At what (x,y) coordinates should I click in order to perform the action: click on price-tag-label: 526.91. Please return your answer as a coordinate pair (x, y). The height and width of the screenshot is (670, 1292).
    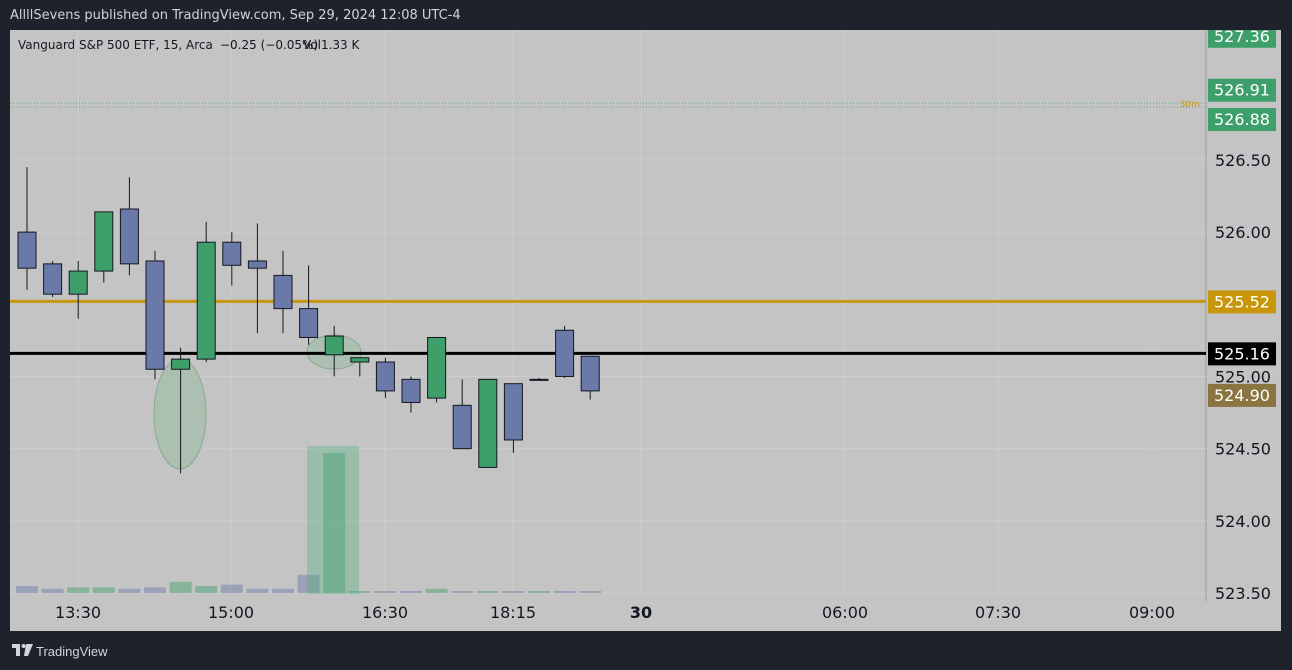
    Looking at the image, I should click on (1242, 90).